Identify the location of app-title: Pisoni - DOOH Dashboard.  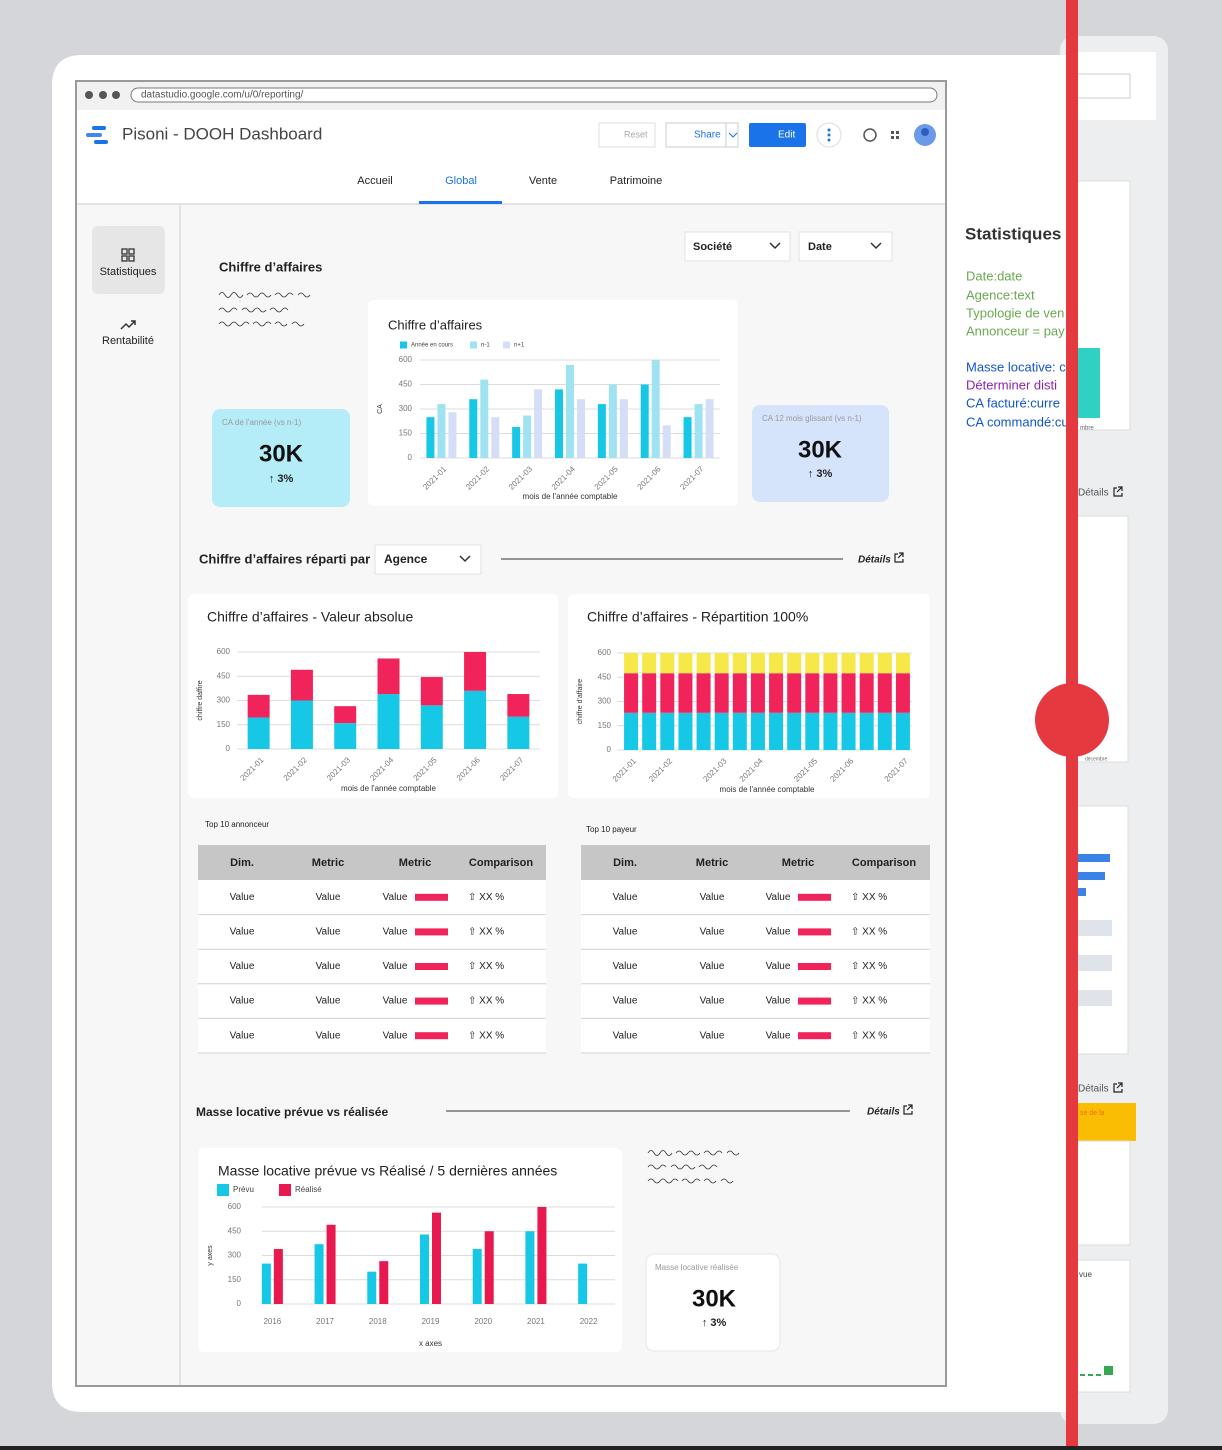
(222, 133).